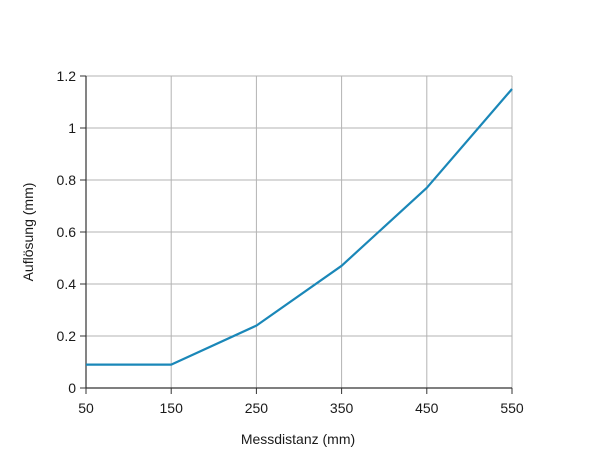  What do you see at coordinates (427, 408) in the screenshot?
I see `x-tick-label: 450` at bounding box center [427, 408].